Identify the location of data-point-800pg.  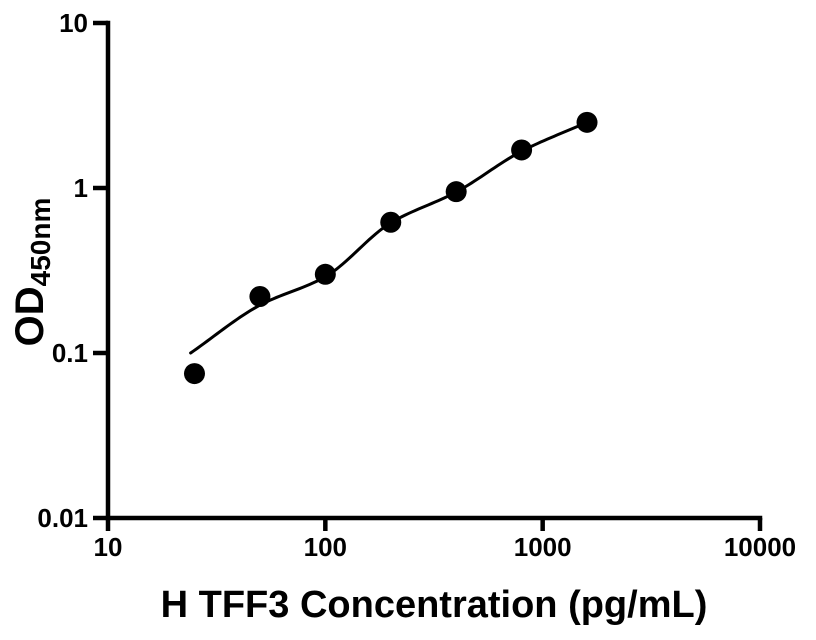
(522, 150).